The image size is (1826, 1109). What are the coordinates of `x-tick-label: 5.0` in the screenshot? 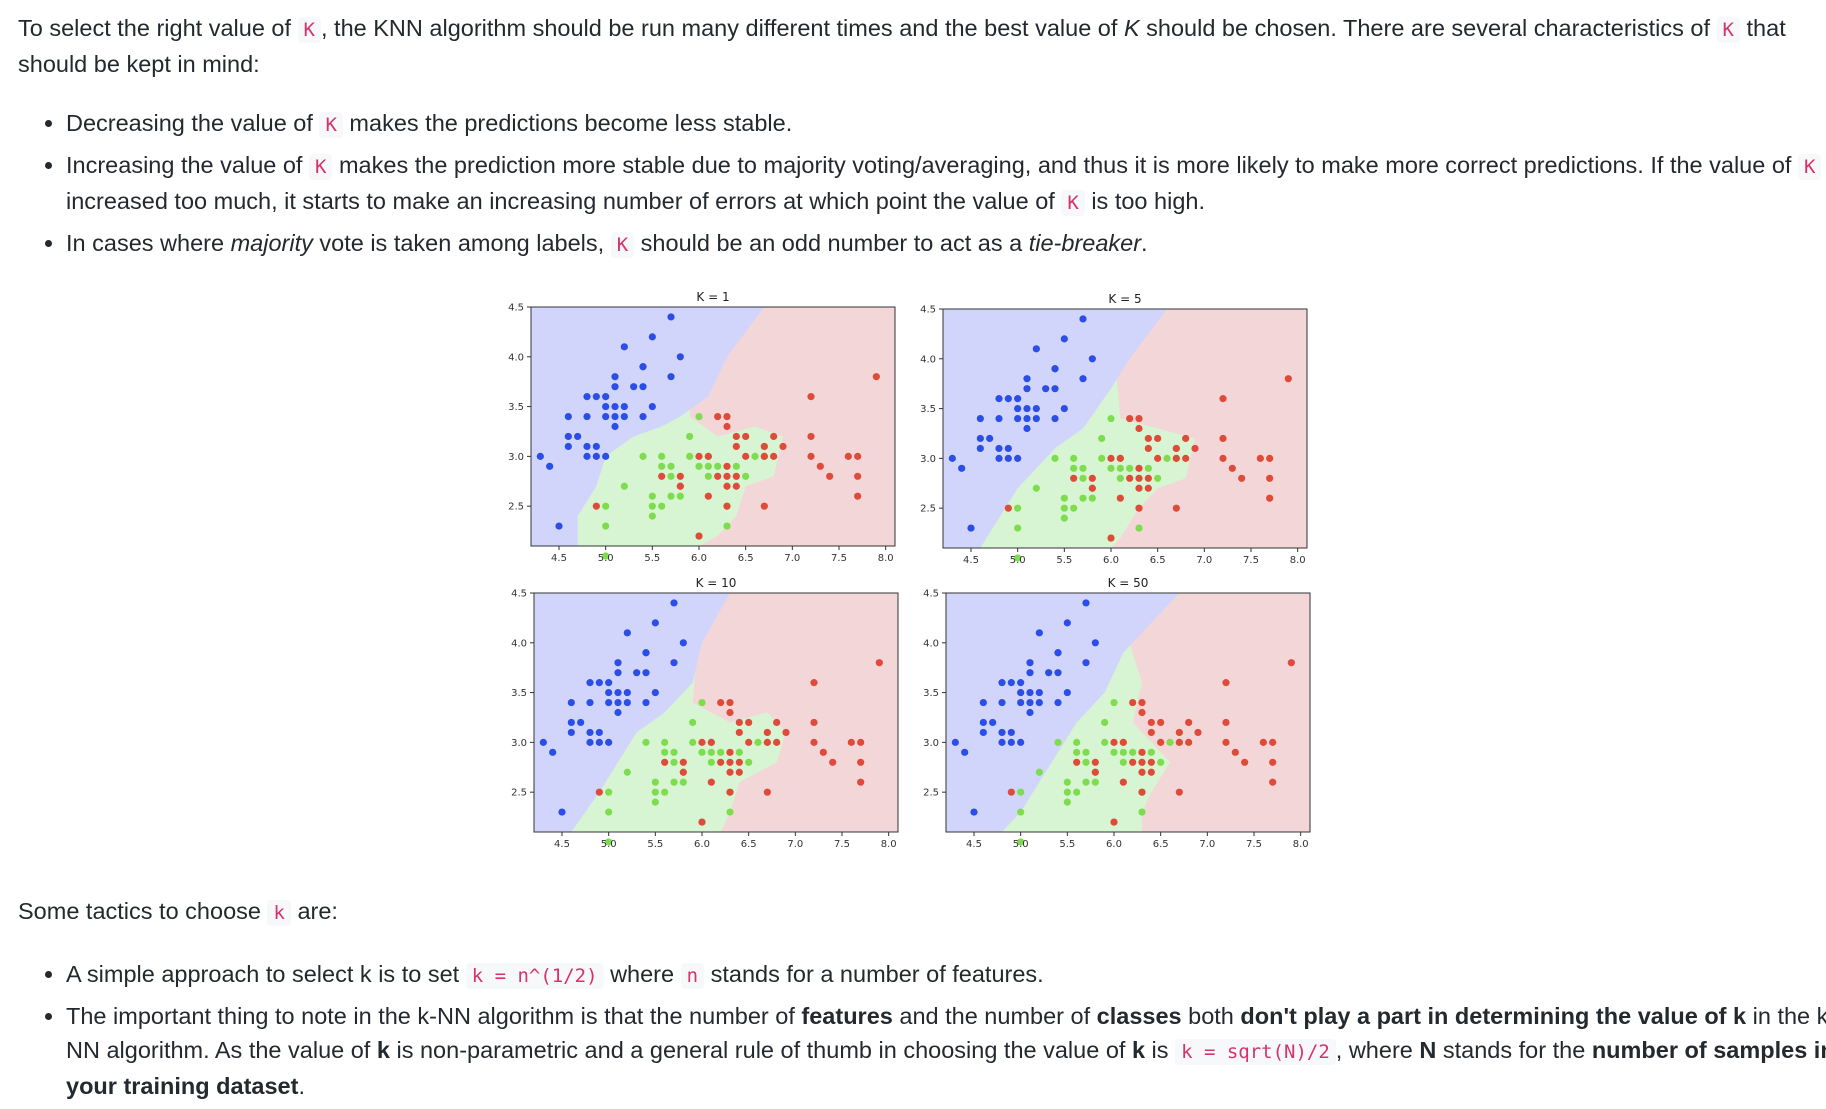 It's located at (609, 844).